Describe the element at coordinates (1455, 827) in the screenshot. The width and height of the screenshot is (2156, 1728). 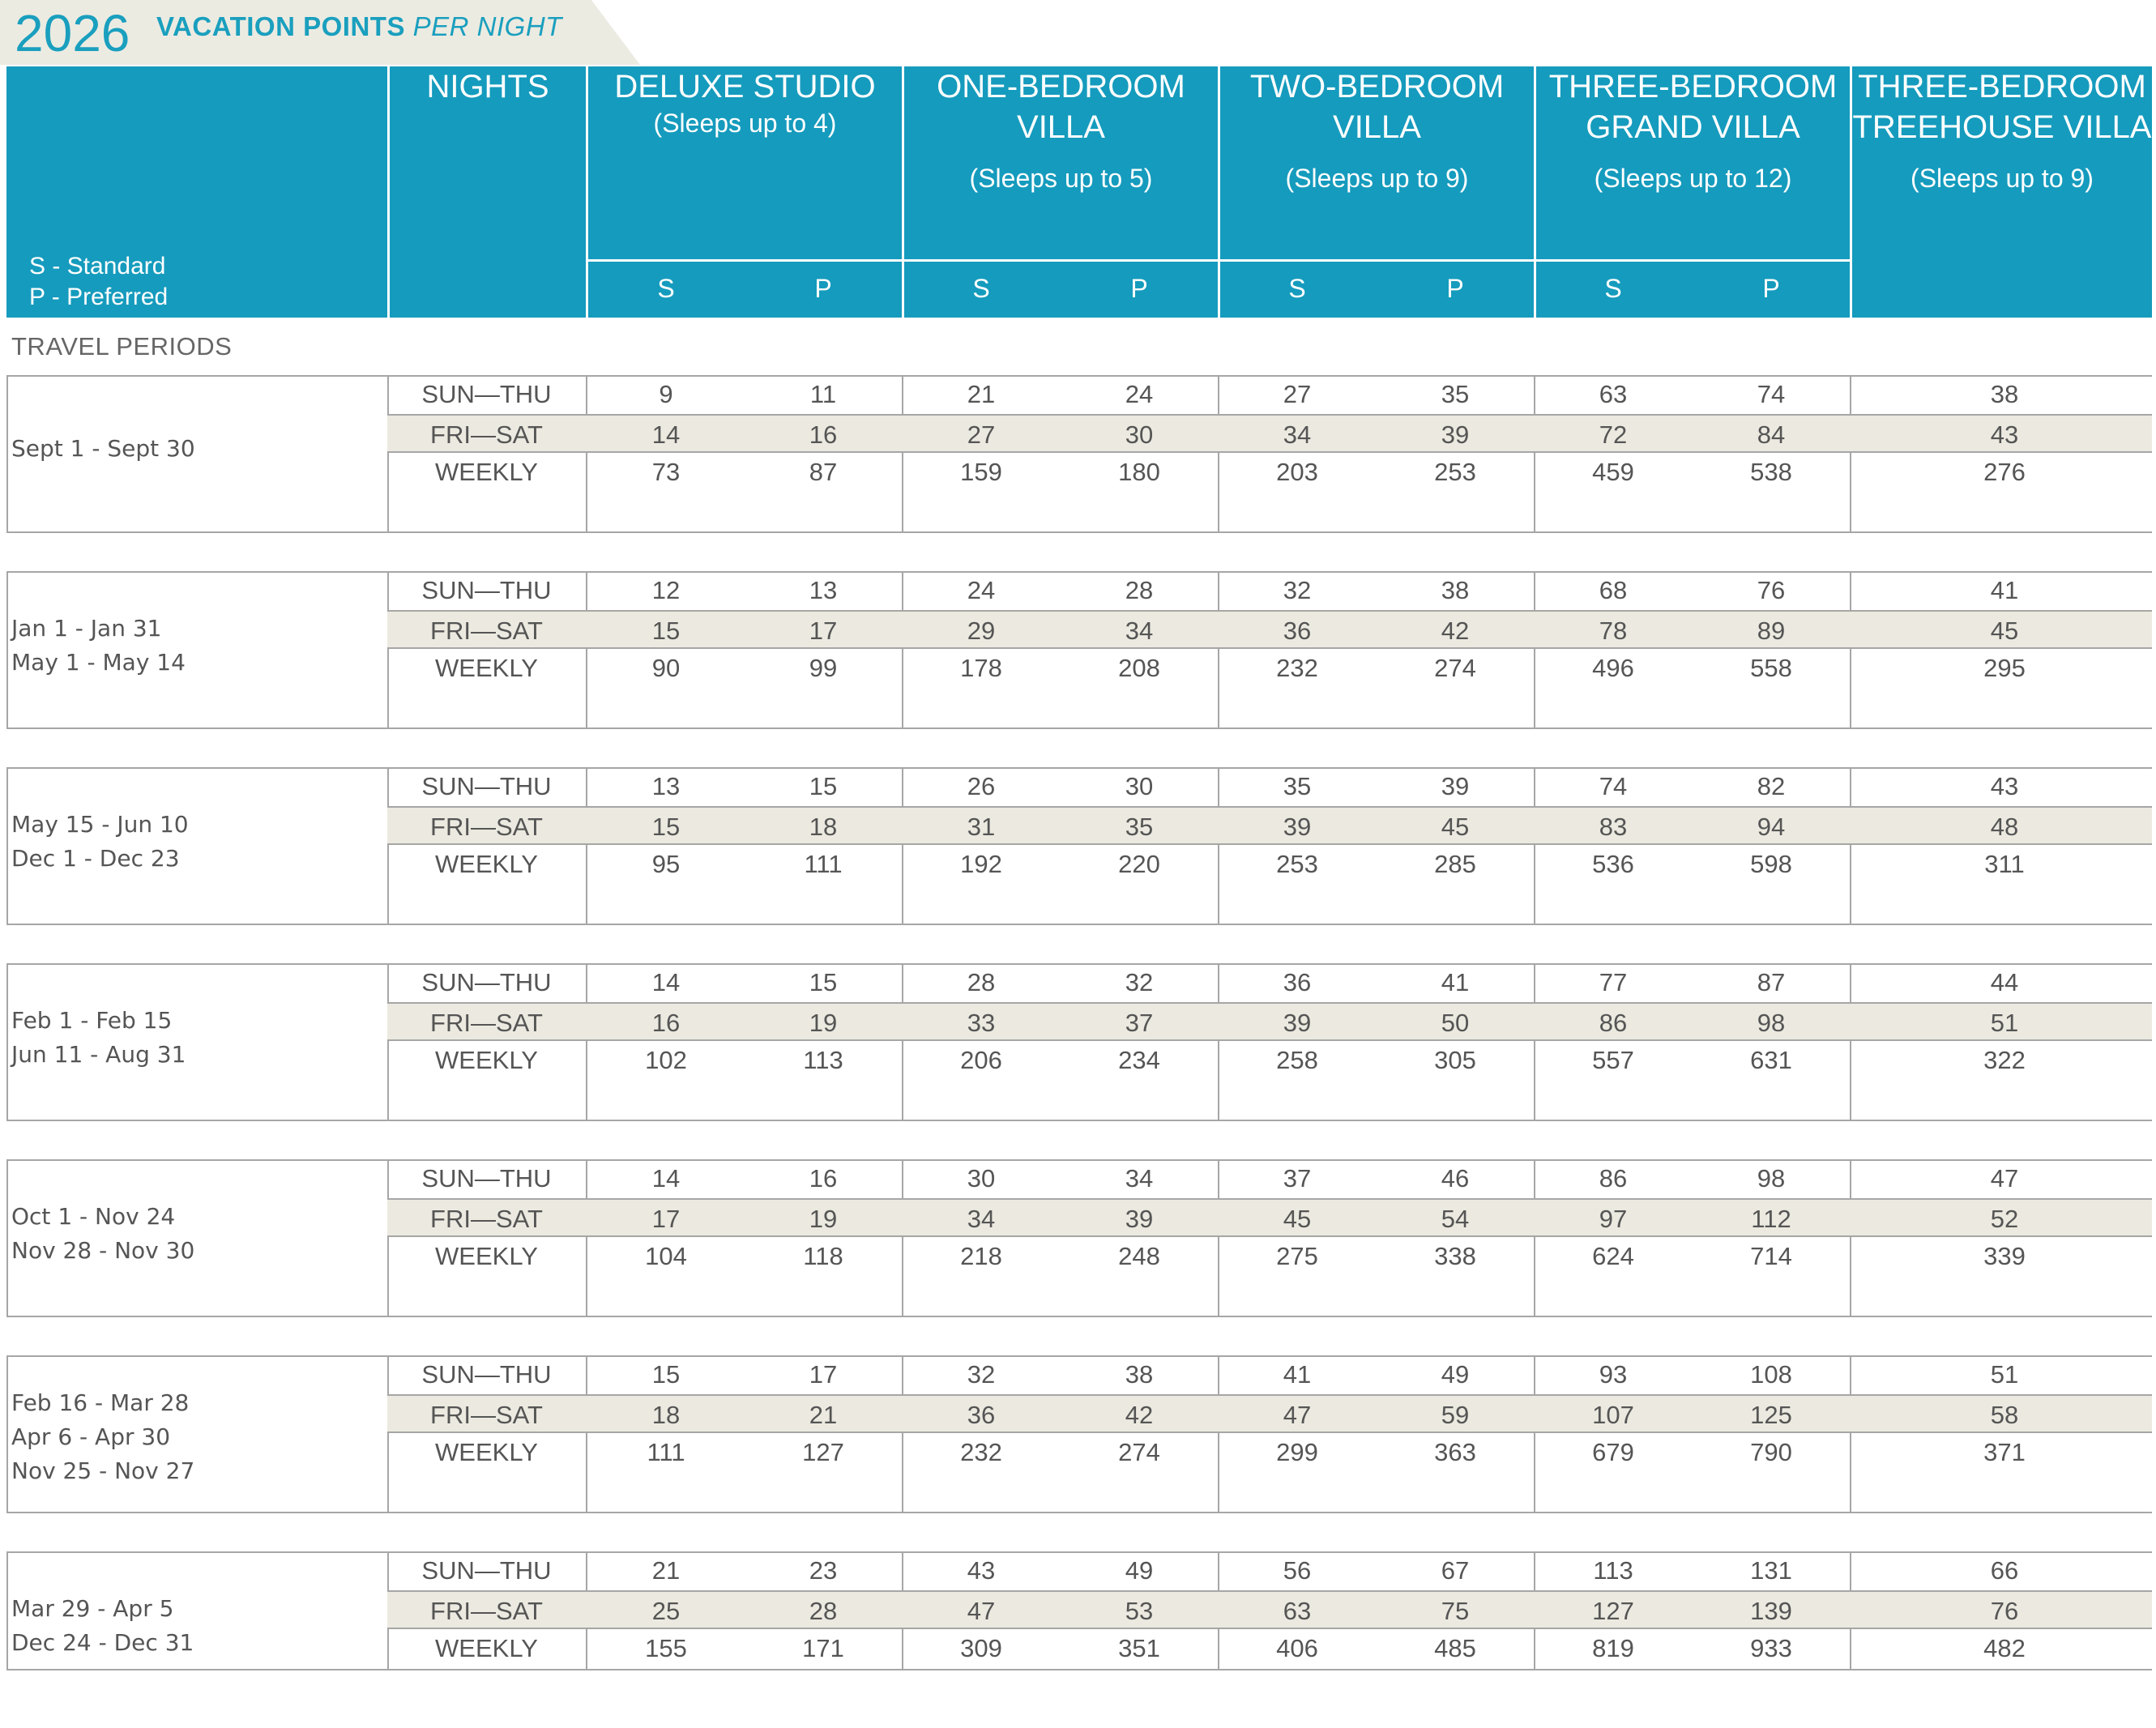
I see `points-cell: 45` at that location.